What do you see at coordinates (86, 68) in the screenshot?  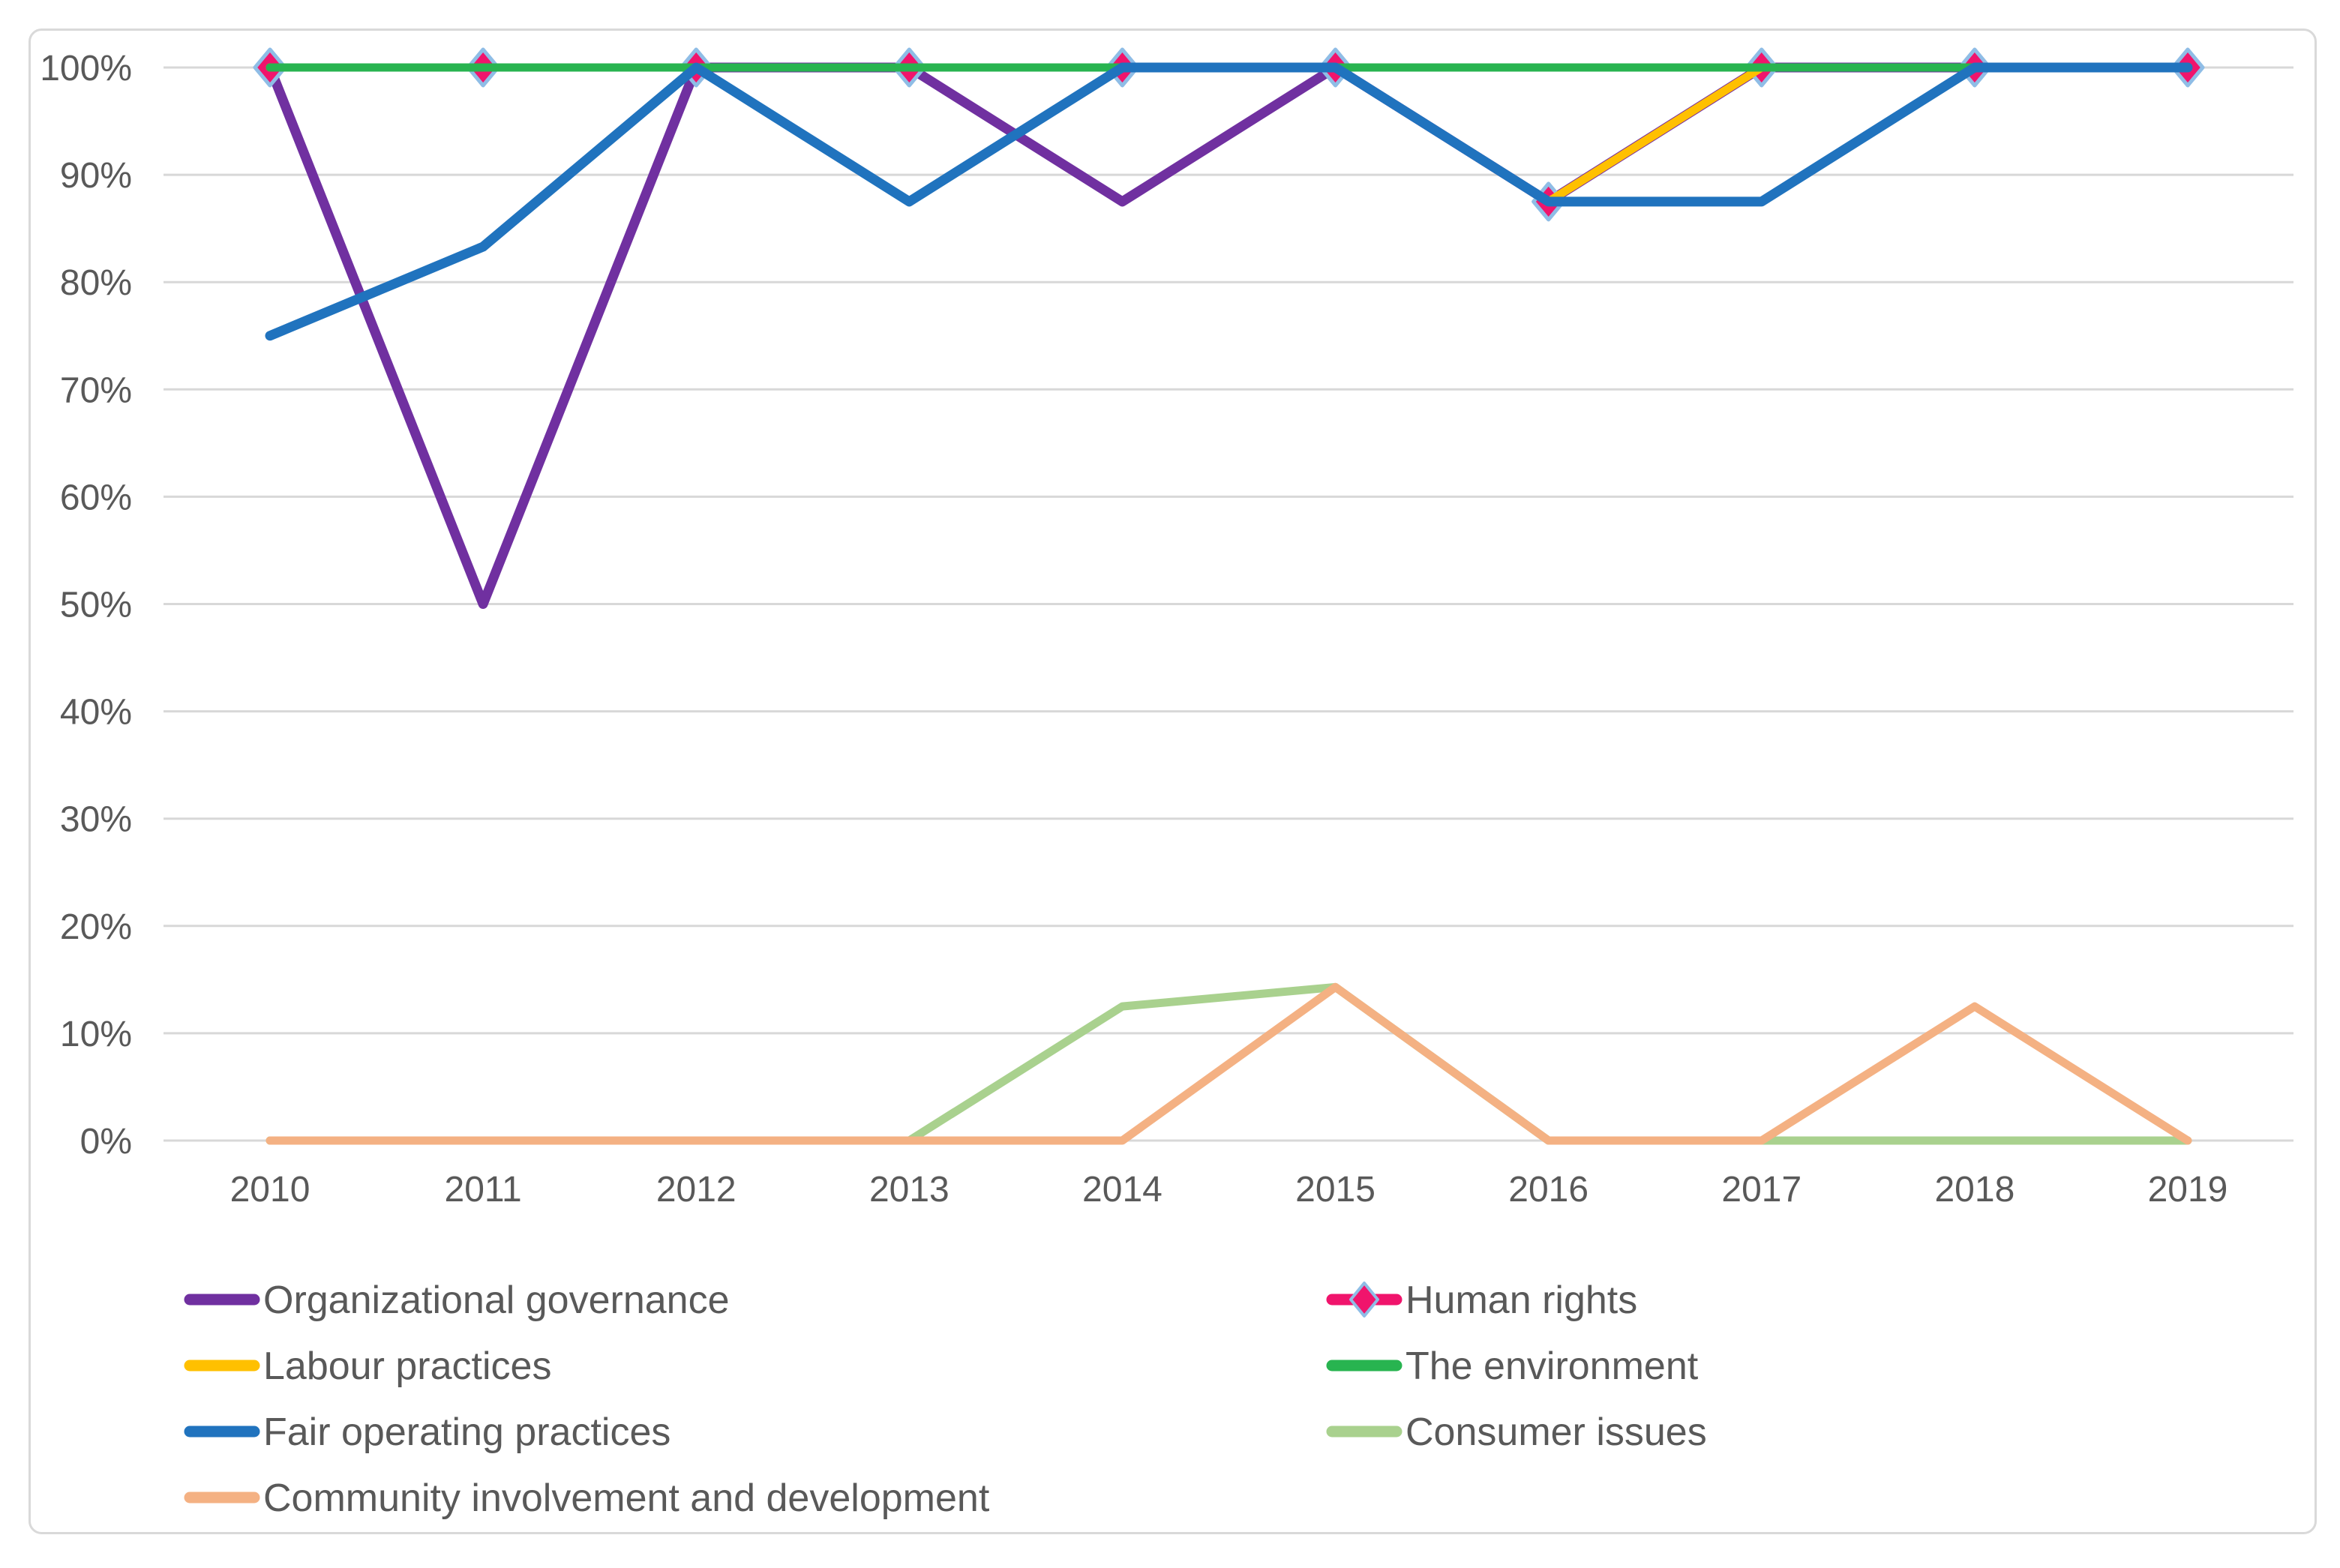 I see `y-tick-100: 100%` at bounding box center [86, 68].